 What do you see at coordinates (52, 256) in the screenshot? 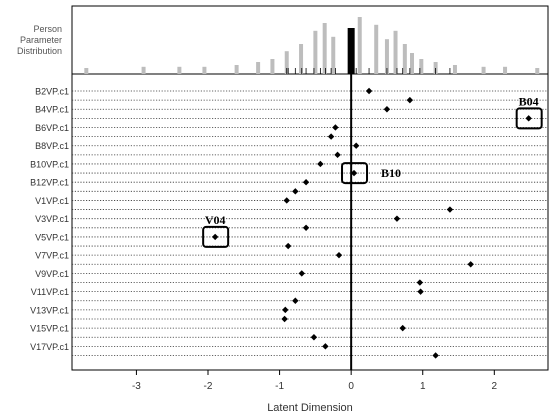
I see `item-label: V7VP.c1` at bounding box center [52, 256].